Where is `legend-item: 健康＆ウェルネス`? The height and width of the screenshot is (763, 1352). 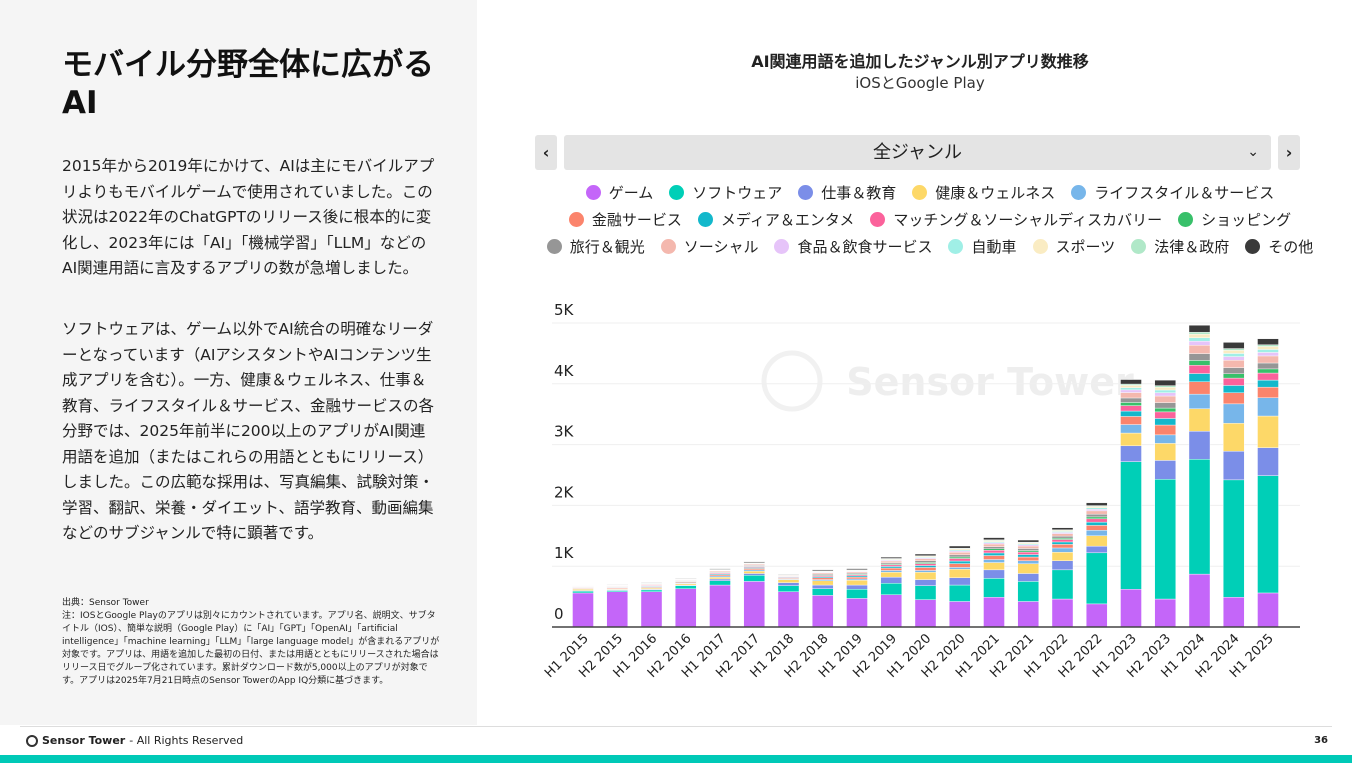 legend-item: 健康＆ウェルネス is located at coordinates (983, 192).